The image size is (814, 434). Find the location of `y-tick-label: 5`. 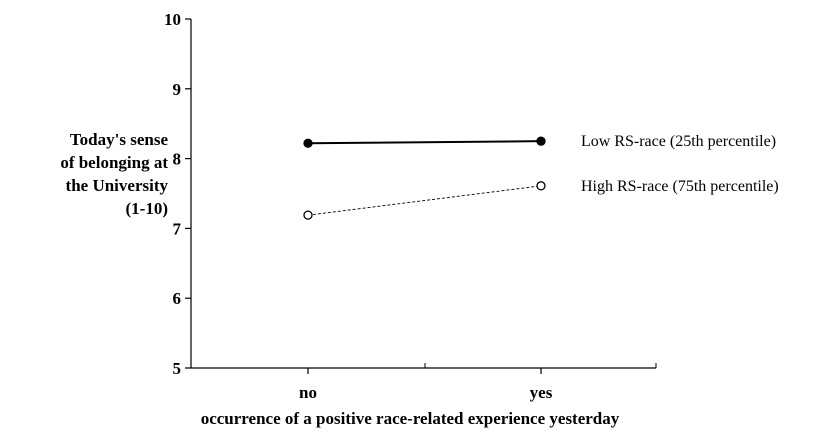

y-tick-label: 5 is located at coordinates (177, 368).